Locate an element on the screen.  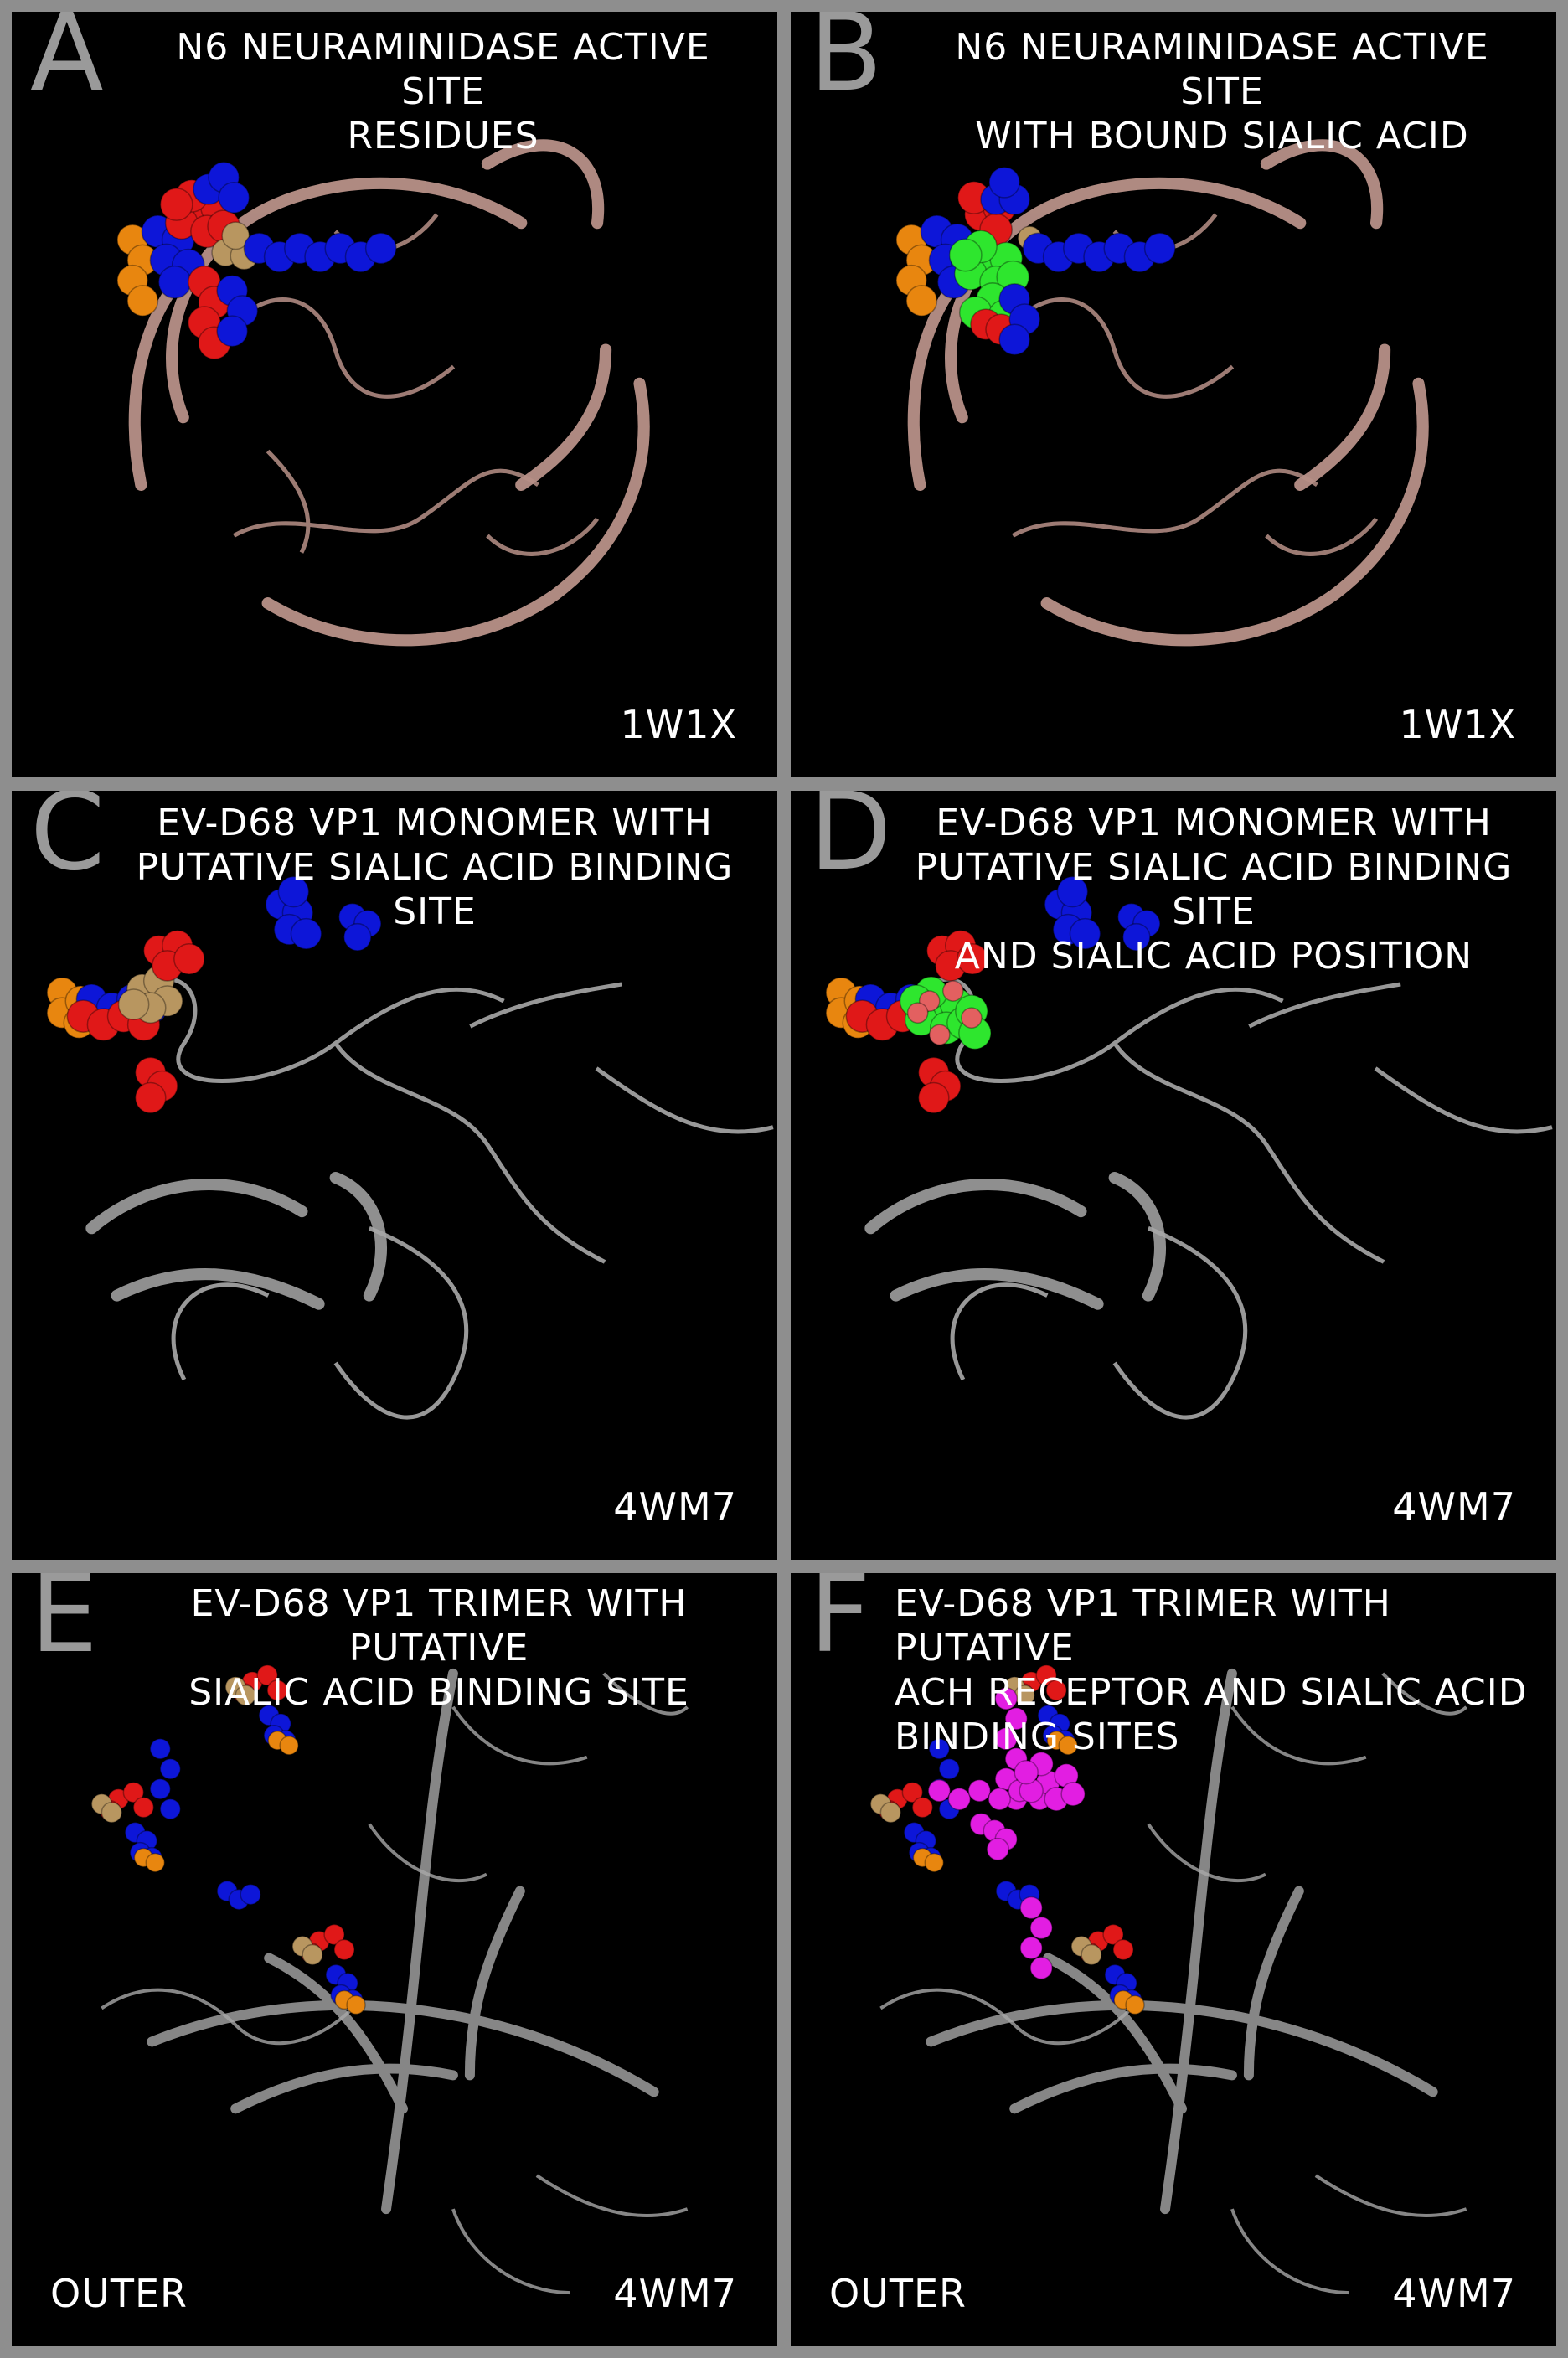
panel-letter: A is located at coordinates (67, 64).